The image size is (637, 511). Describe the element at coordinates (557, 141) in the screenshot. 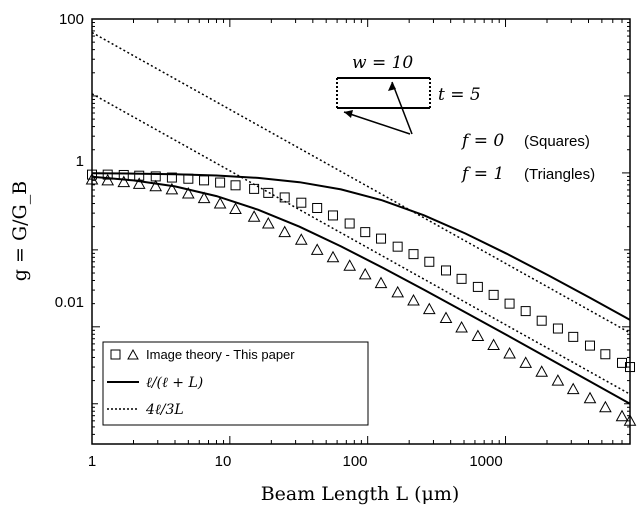

I see `annotation-f0-desc: (Squares)` at that location.